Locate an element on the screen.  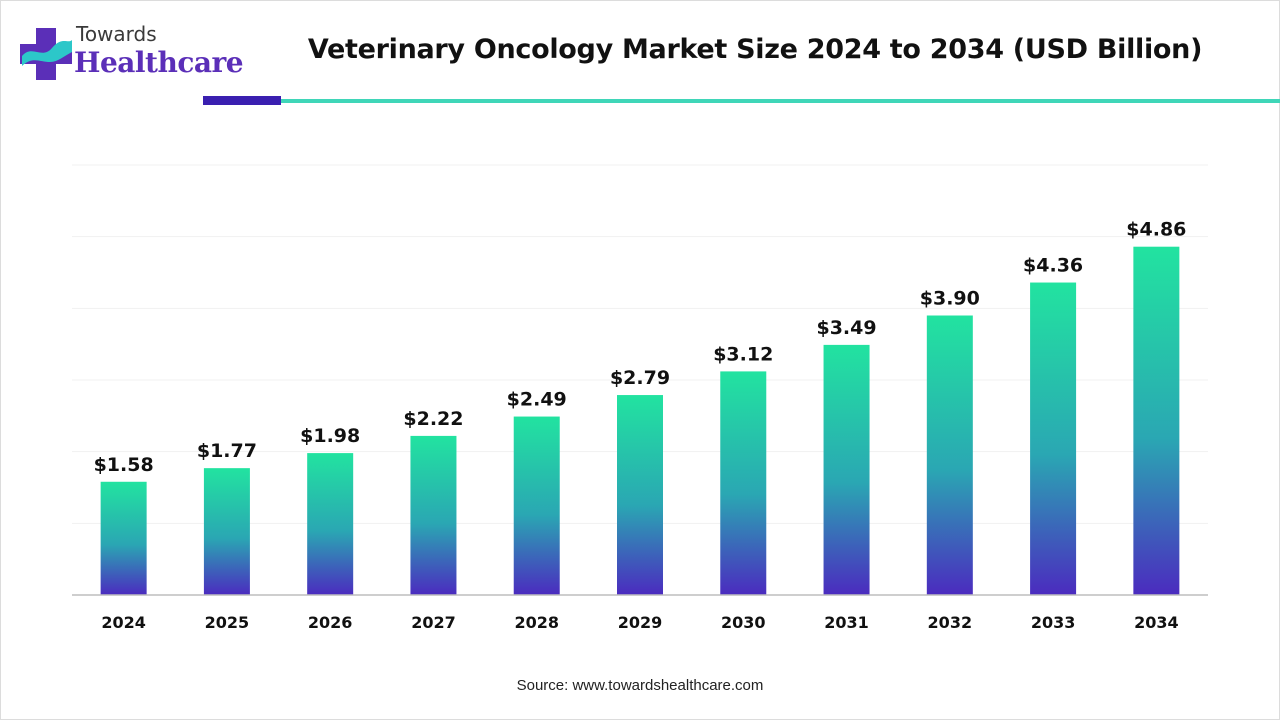
data-label-2032: $3.90 is located at coordinates (950, 299).